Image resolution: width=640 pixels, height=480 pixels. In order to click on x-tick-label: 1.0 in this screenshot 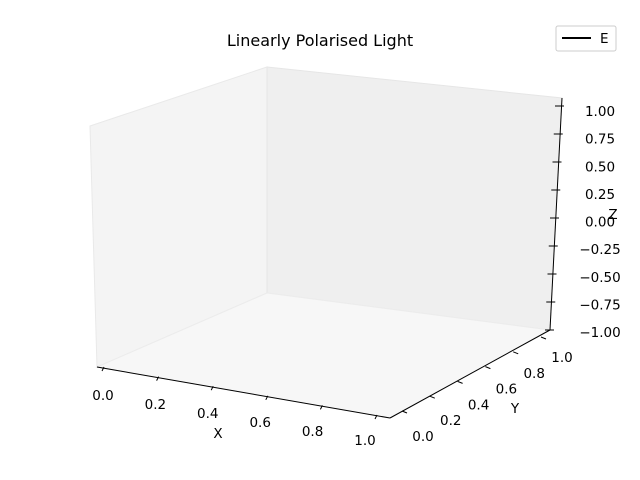, I will do `click(364, 441)`.